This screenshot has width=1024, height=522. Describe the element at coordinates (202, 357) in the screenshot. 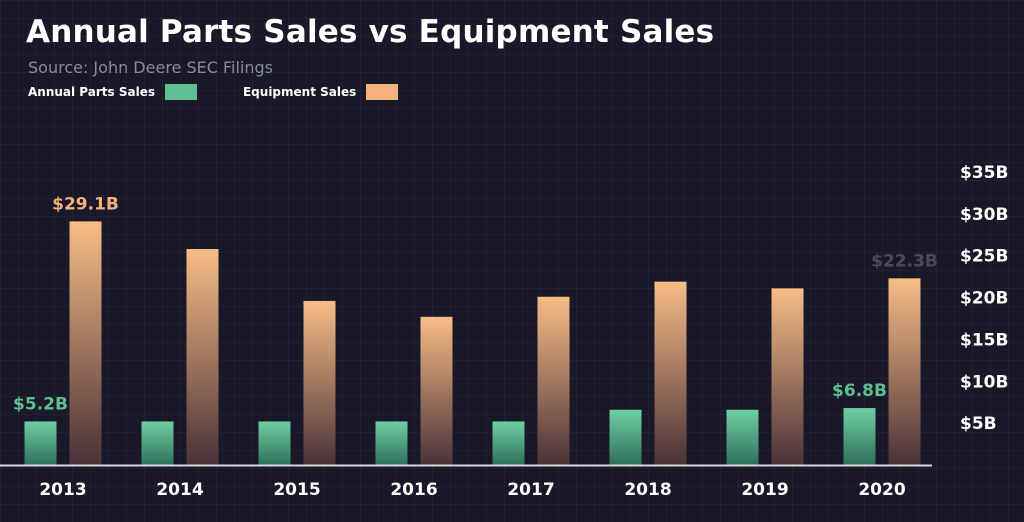

I see `bar-equipment-2014` at that location.